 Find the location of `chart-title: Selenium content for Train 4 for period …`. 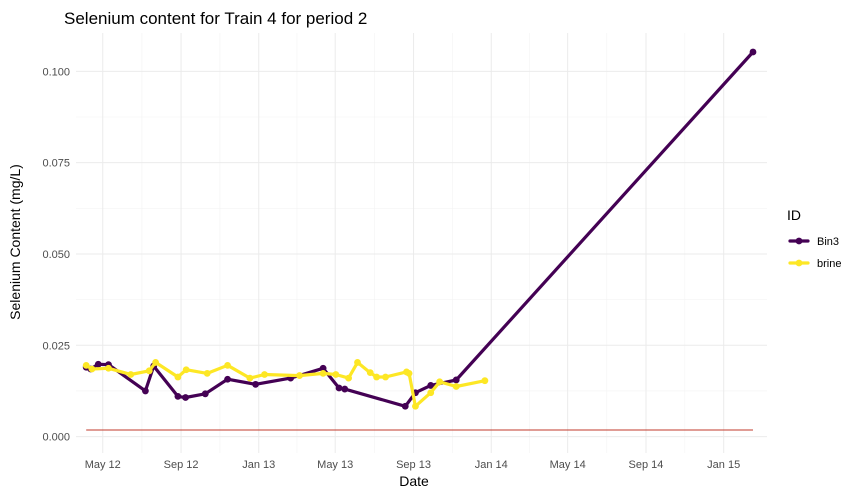

chart-title: Selenium content for Train 4 for period … is located at coordinates (215, 18).